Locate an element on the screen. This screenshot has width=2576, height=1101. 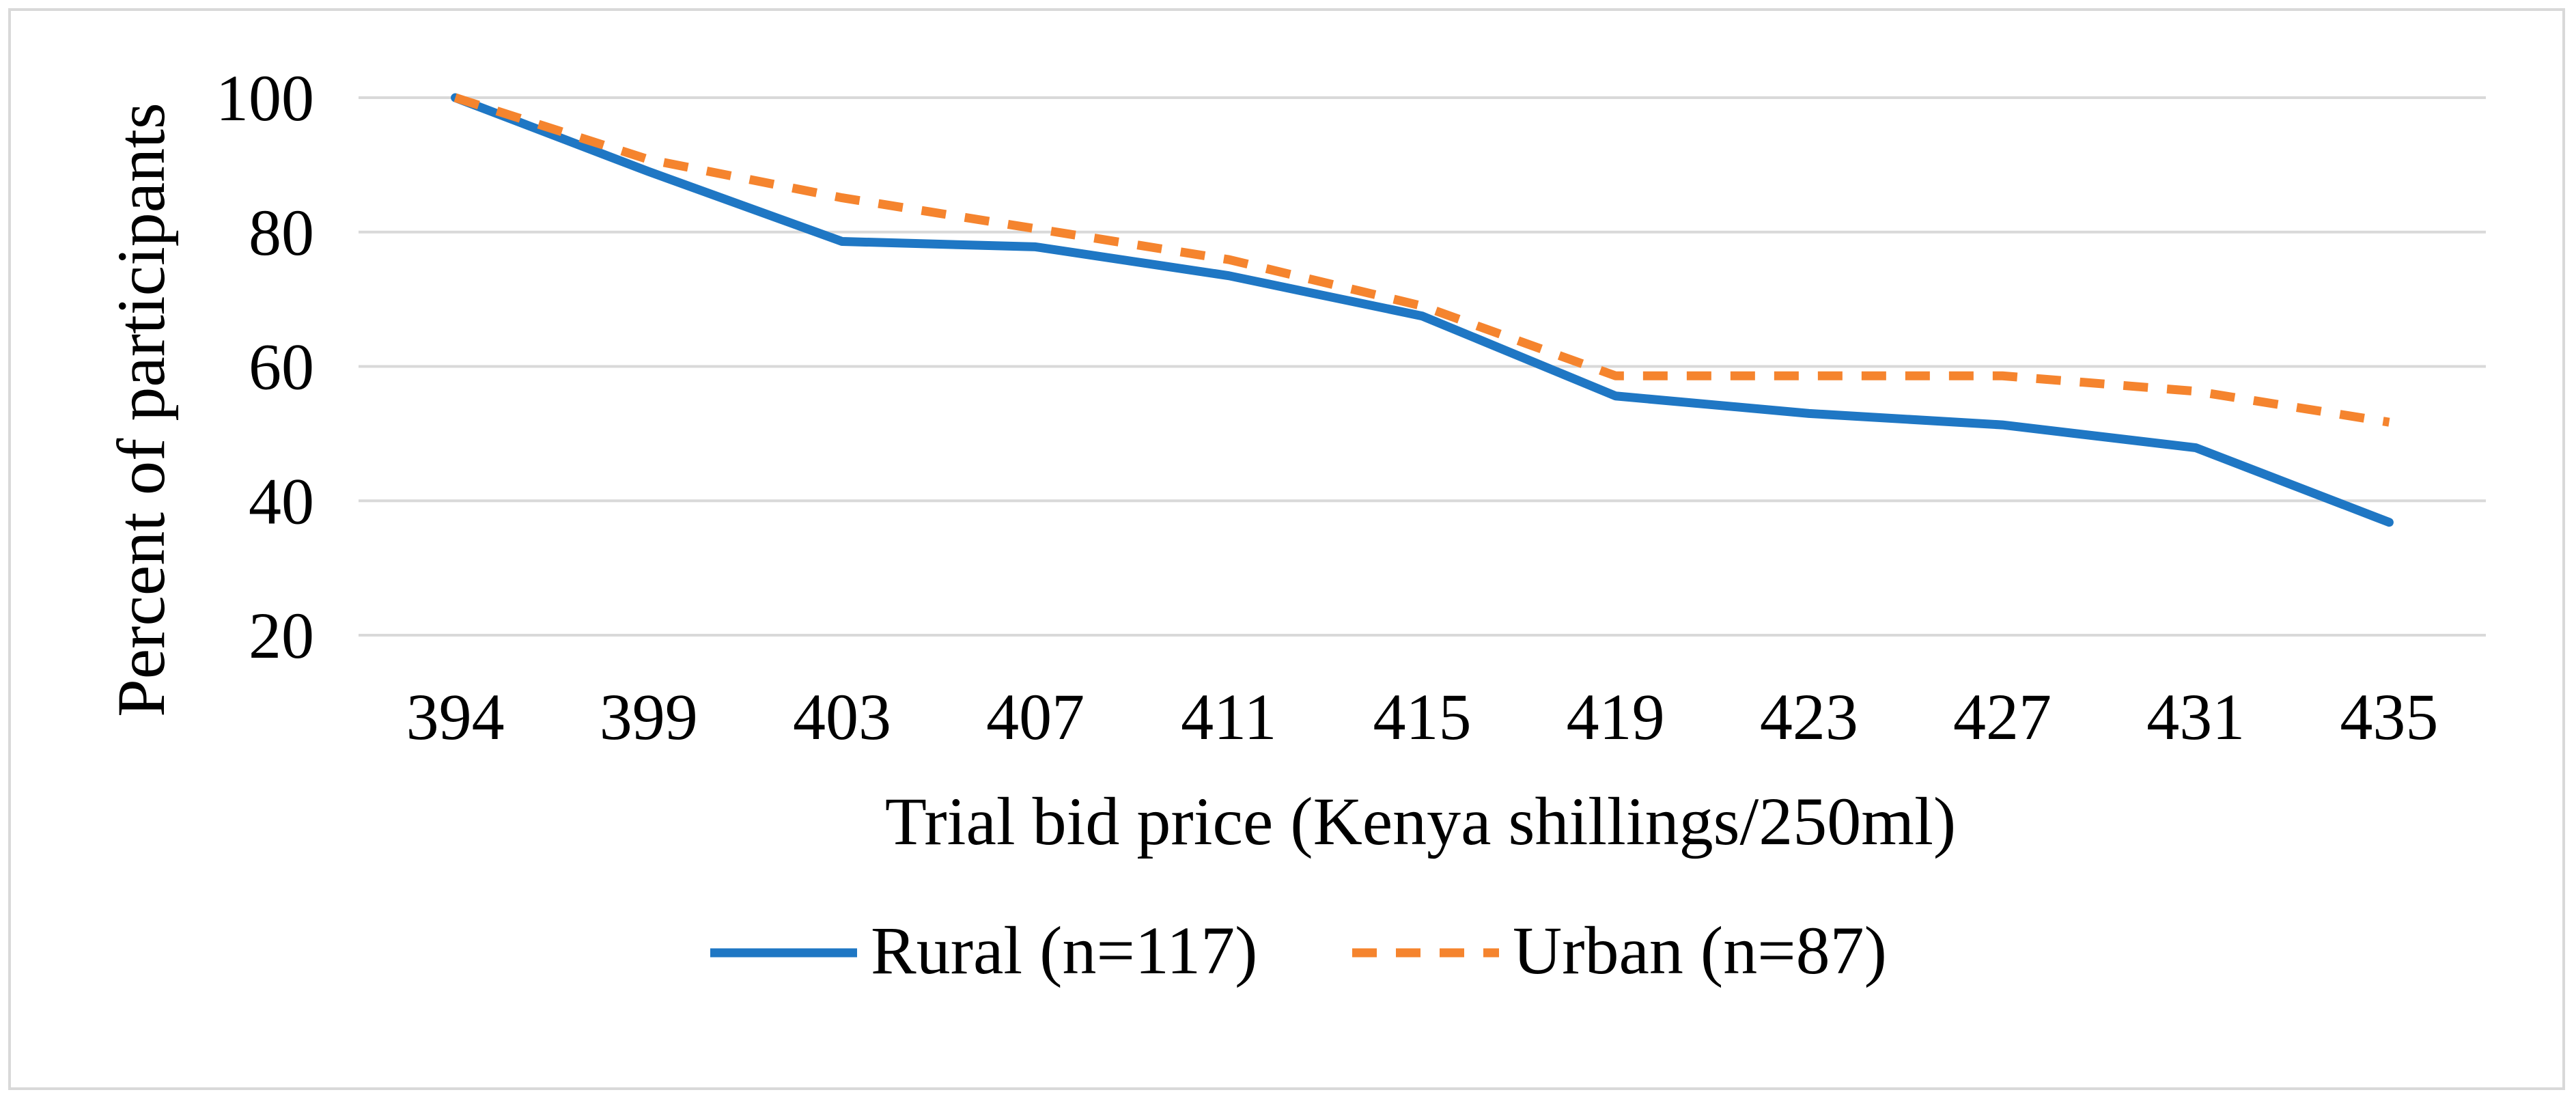
x-tick-labels: 394 399 403 407 411 415 419 423 427 431 435 is located at coordinates (1422, 717).